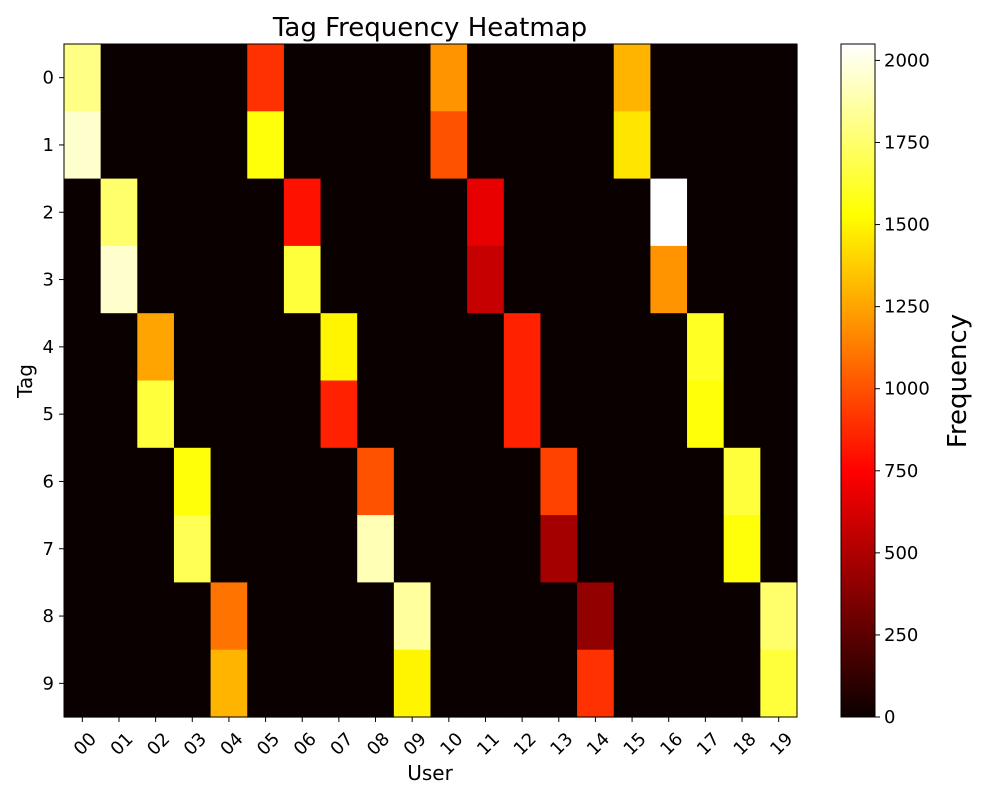  I want to click on y-tick-label: 4, so click(48, 347).